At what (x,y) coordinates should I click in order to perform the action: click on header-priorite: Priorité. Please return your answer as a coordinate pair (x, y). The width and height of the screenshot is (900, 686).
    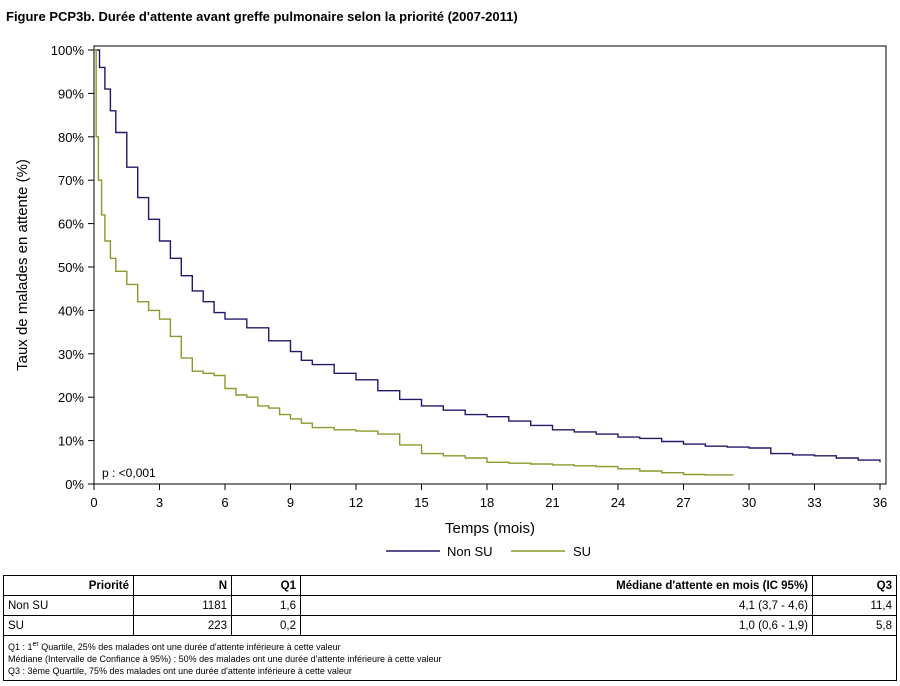
    Looking at the image, I should click on (68, 585).